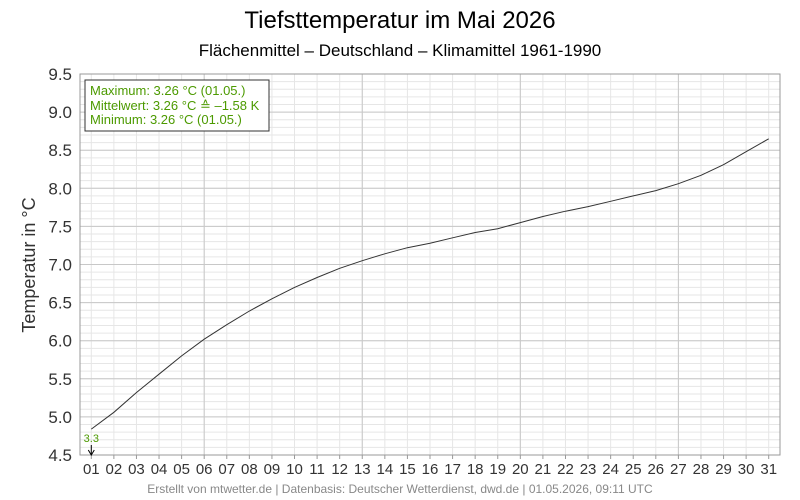 The image size is (800, 500). What do you see at coordinates (60, 455) in the screenshot?
I see `y-tick-label: 4.5` at bounding box center [60, 455].